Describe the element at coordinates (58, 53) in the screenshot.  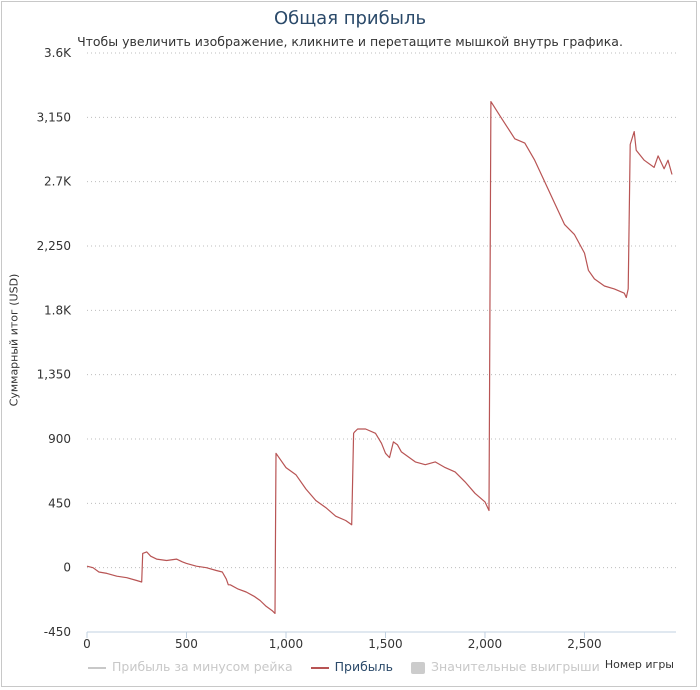
I see `y-tick-label: 3.6K` at that location.